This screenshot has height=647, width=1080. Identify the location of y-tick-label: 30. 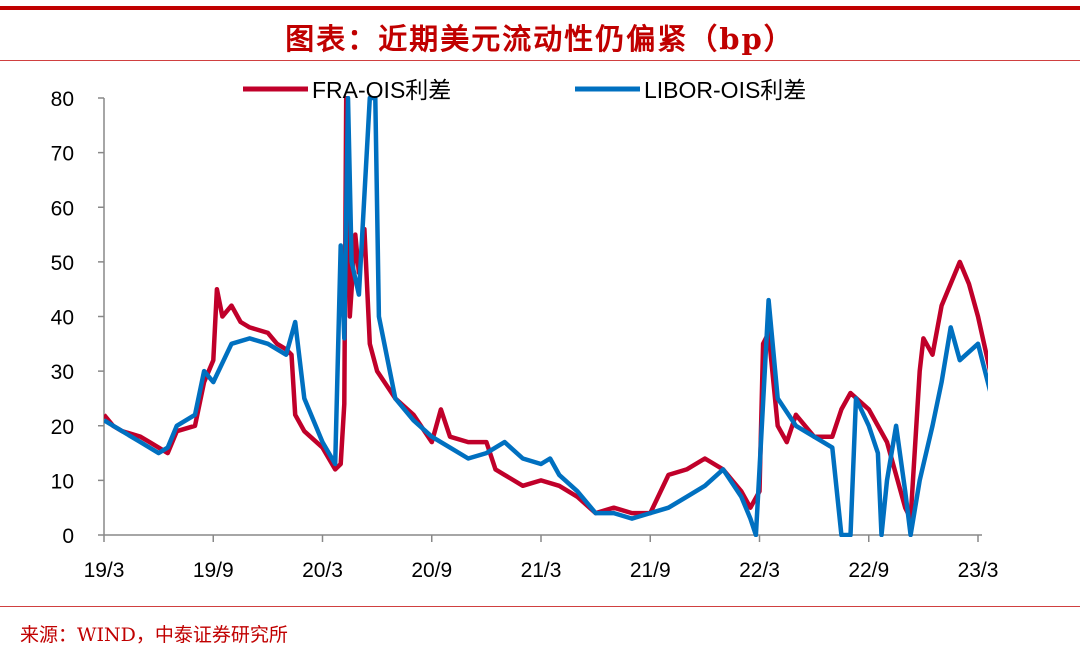
(62, 372).